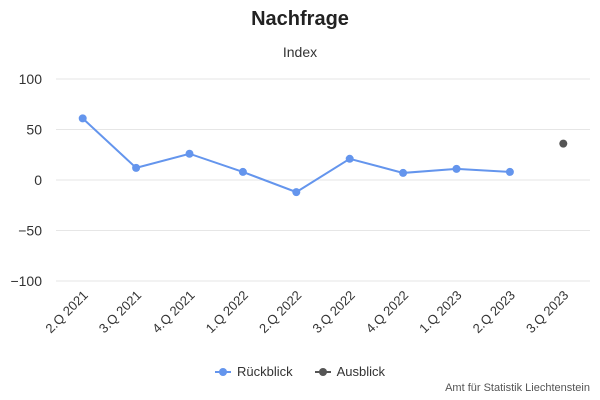  What do you see at coordinates (300, 52) in the screenshot?
I see `chart-subtitle: Index` at bounding box center [300, 52].